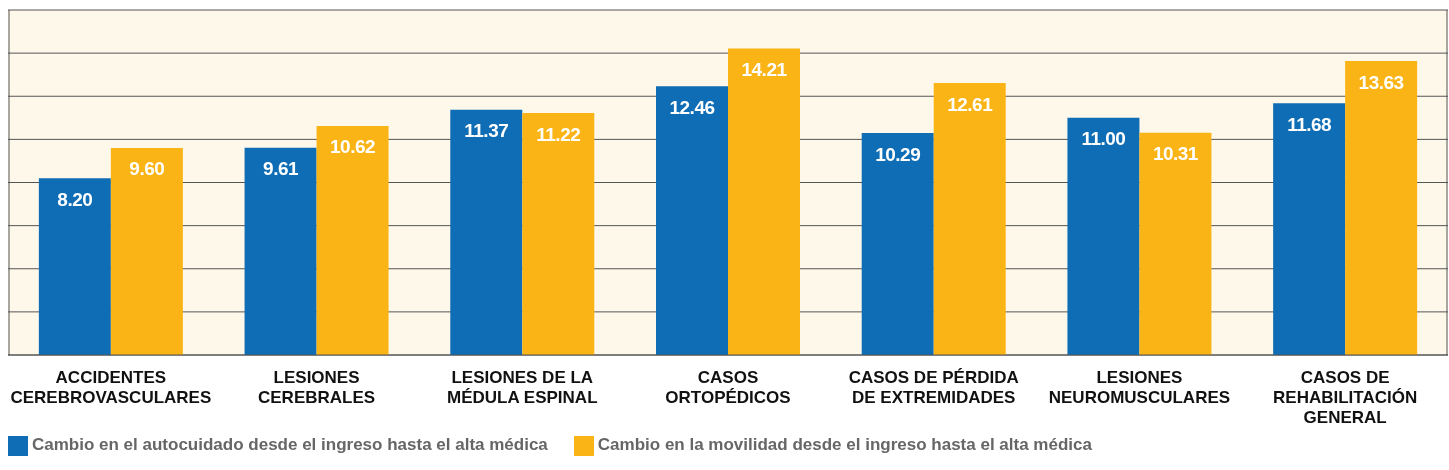 This screenshot has height=470, width=1449. I want to click on data-label: 10.29, so click(898, 154).